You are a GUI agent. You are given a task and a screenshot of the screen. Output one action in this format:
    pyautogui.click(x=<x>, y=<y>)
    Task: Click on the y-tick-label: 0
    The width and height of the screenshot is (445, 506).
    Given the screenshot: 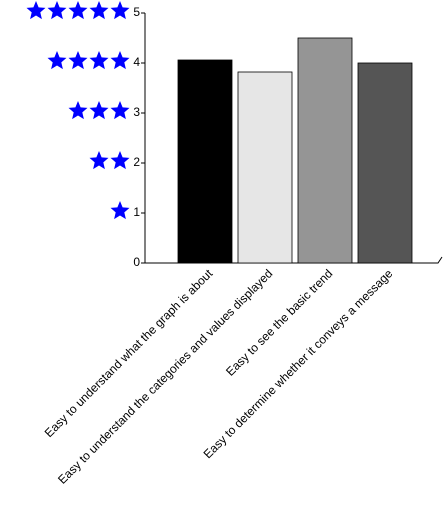 What is the action you would take?
    pyautogui.click(x=136, y=262)
    